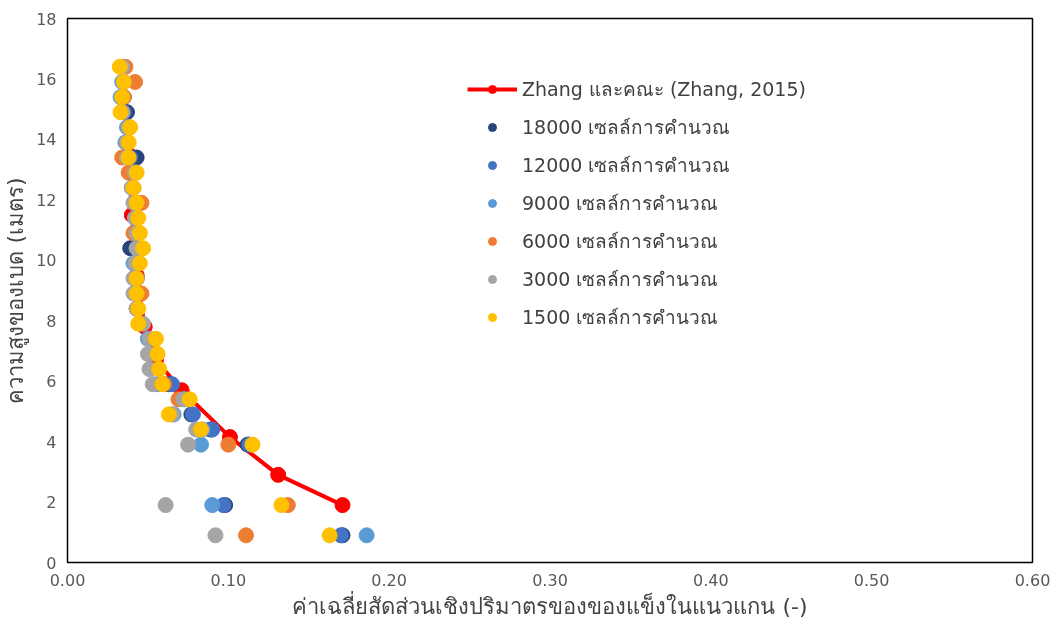 This screenshot has width=1062, height=621. What do you see at coordinates (1032, 580) in the screenshot?
I see `x-tick-label: 0.60` at bounding box center [1032, 580].